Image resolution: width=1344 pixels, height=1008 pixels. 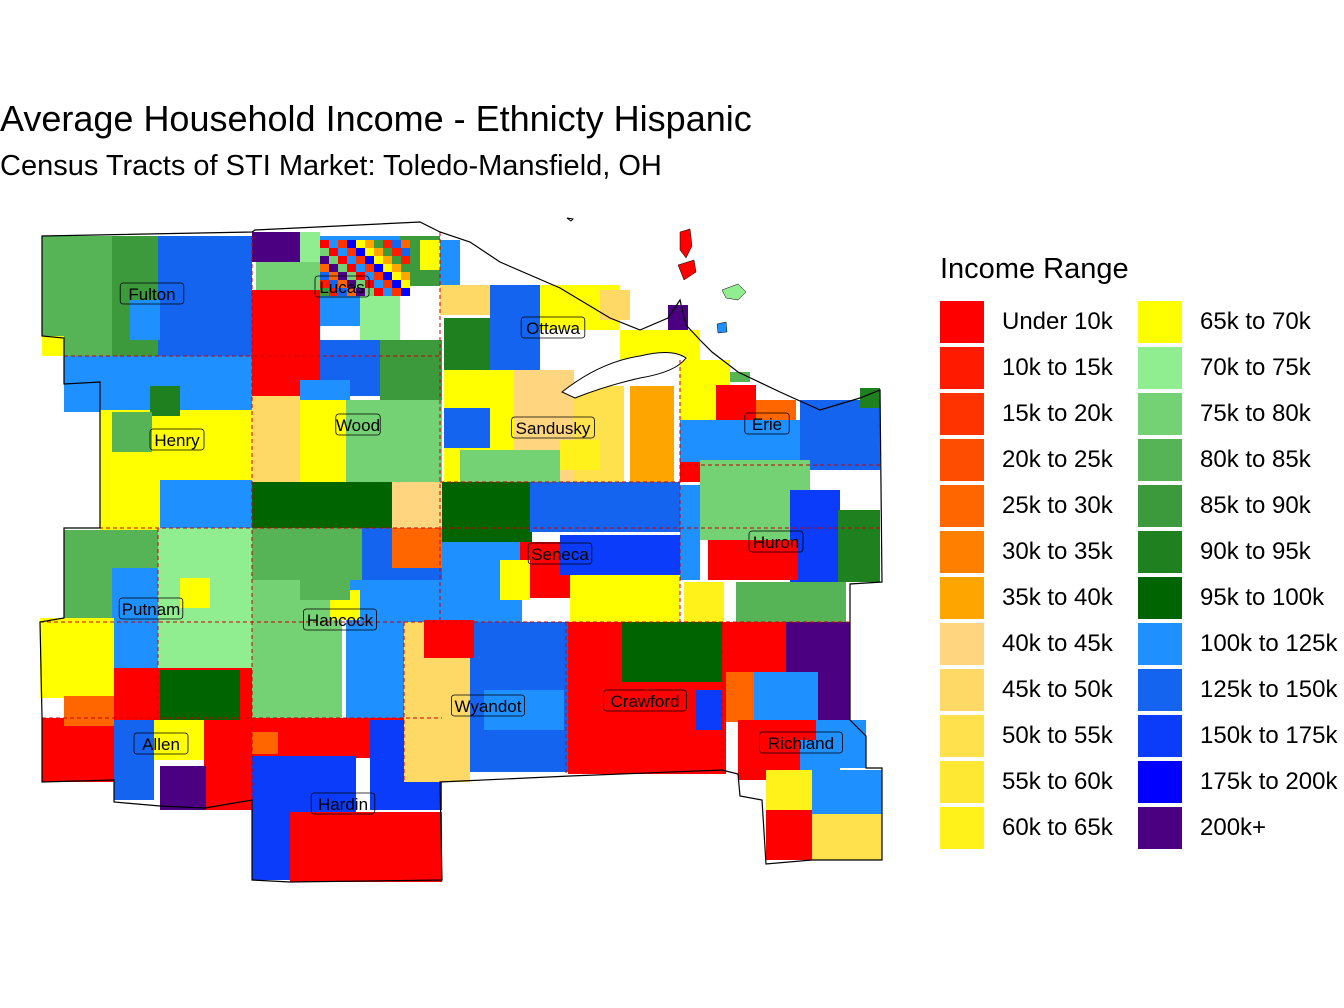 What do you see at coordinates (1057, 689) in the screenshot?
I see `legend-label: 45k to 50k` at bounding box center [1057, 689].